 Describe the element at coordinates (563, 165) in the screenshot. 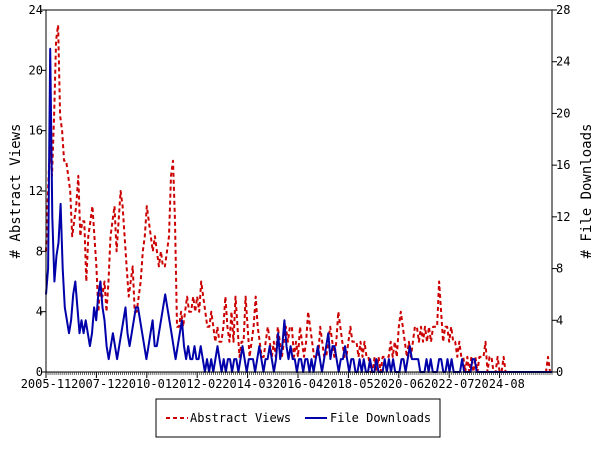

I see `y-right-tick-label: 16` at that location.